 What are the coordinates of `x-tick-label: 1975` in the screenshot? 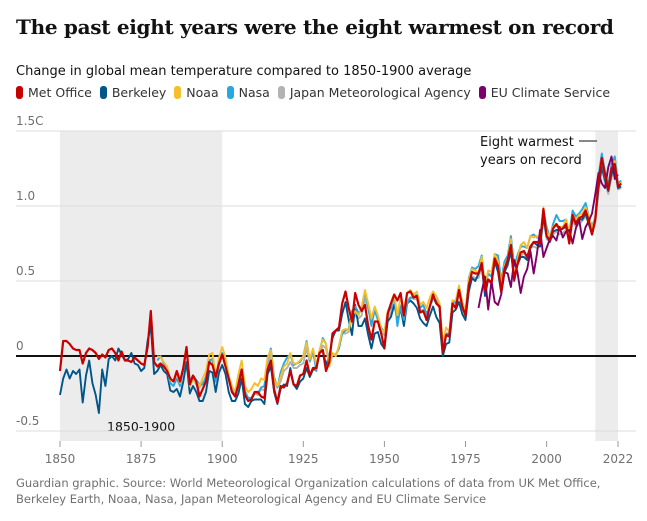 It's located at (465, 459).